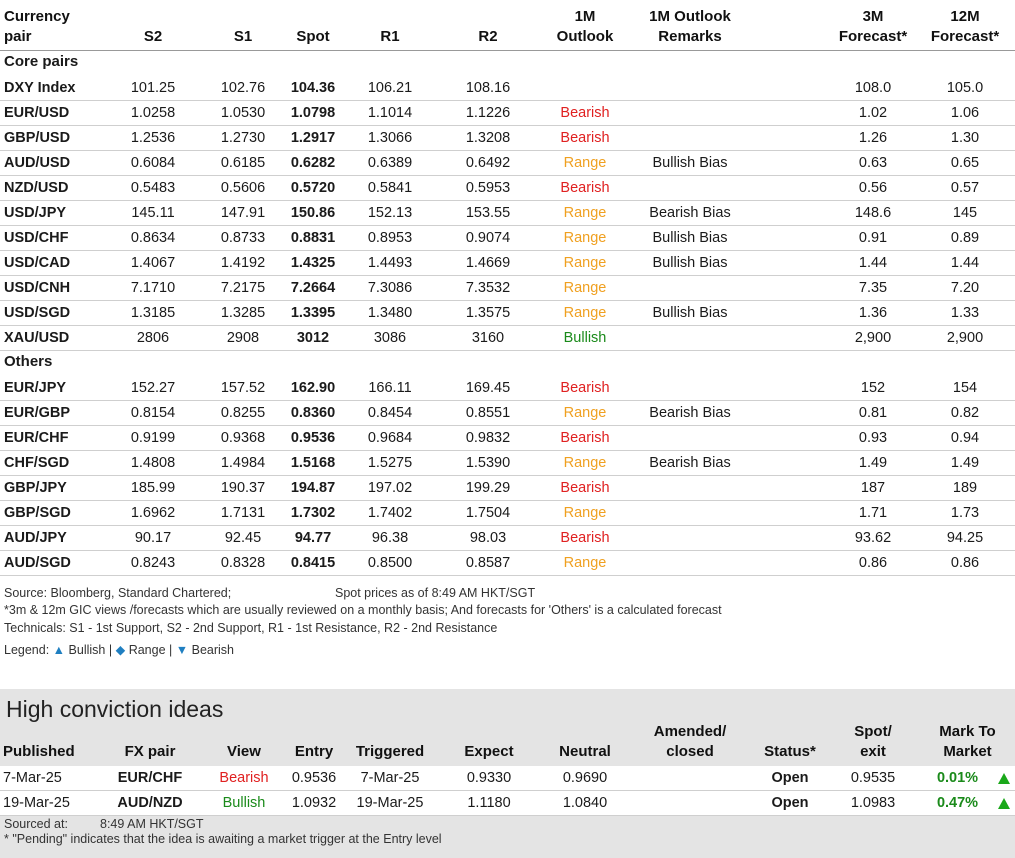 Image resolution: width=1015 pixels, height=858 pixels. I want to click on header-s2: S2, so click(153, 36).